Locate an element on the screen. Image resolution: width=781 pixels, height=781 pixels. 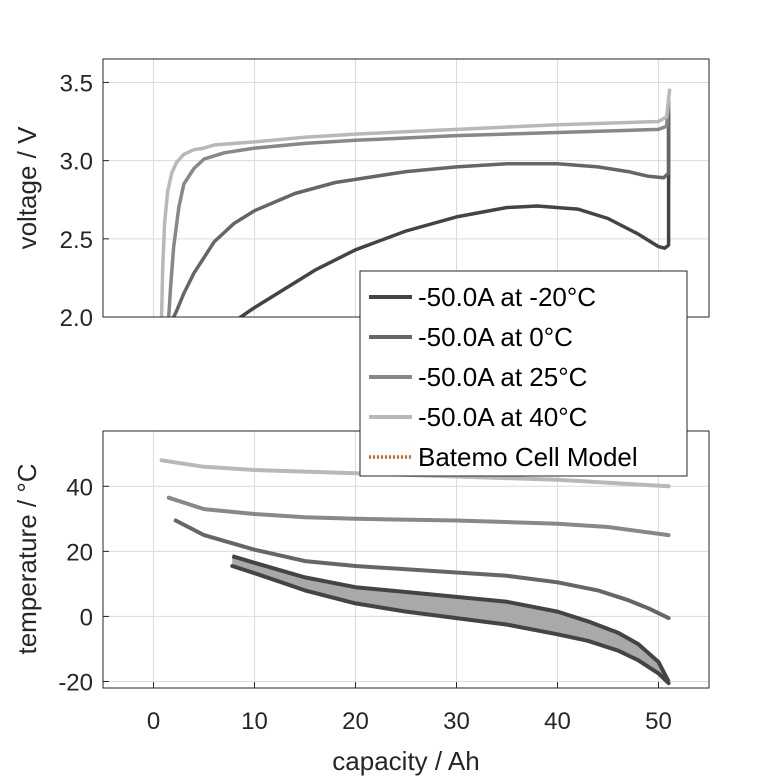
capacity-x-tick-label: 20 is located at coordinates (355, 721).